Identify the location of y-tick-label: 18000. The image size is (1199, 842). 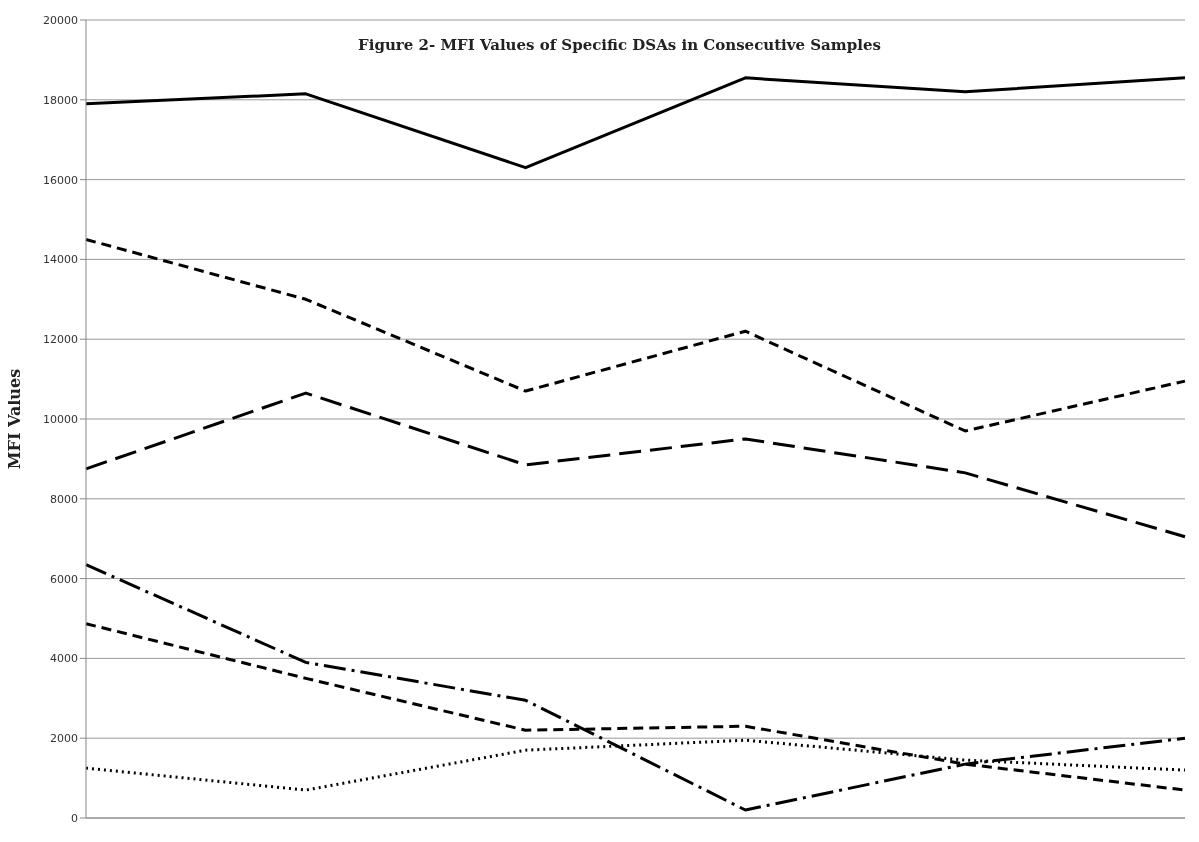
(60, 100).